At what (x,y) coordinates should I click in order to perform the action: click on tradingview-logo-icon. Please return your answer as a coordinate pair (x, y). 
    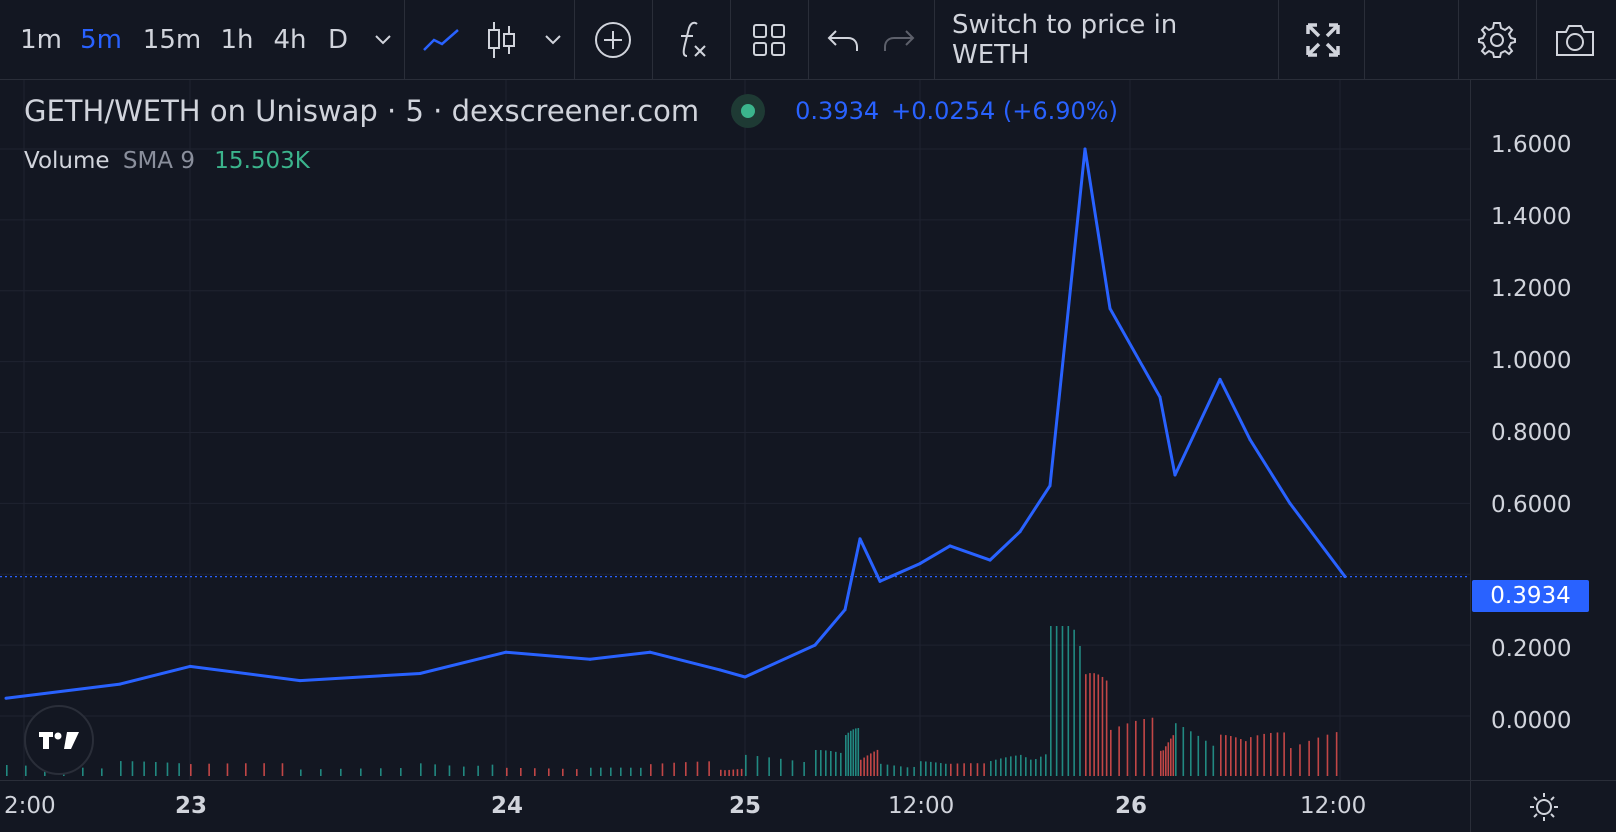
    Looking at the image, I should click on (59, 740).